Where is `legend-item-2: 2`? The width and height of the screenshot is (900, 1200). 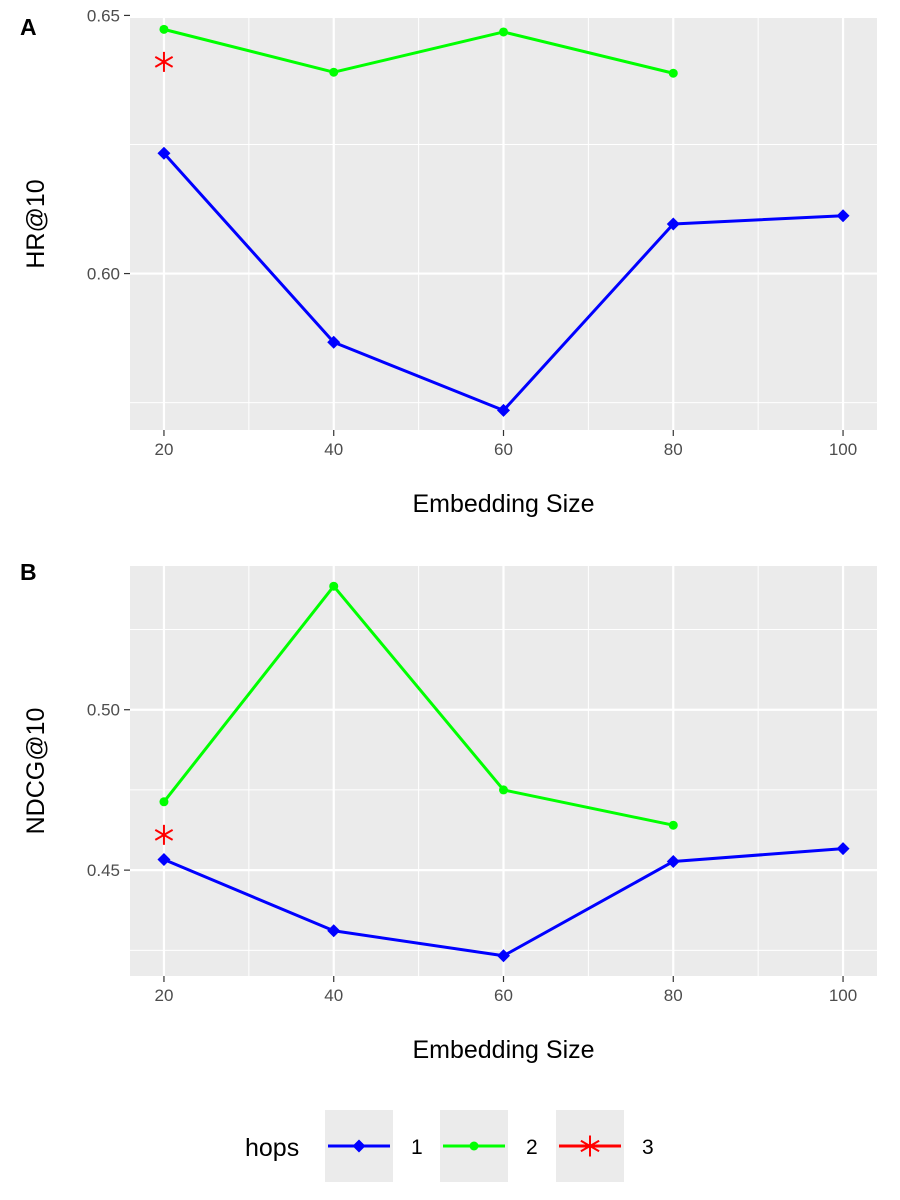 legend-item-2: 2 is located at coordinates (489, 1146).